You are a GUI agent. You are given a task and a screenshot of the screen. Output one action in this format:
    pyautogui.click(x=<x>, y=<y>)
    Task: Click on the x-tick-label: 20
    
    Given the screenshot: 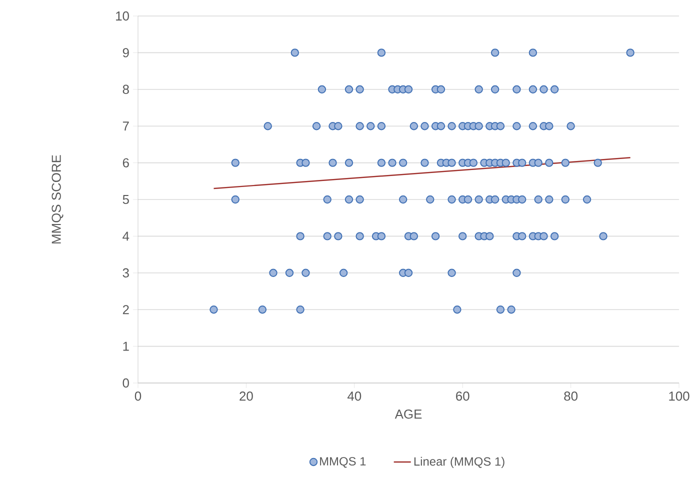 What is the action you would take?
    pyautogui.click(x=246, y=396)
    